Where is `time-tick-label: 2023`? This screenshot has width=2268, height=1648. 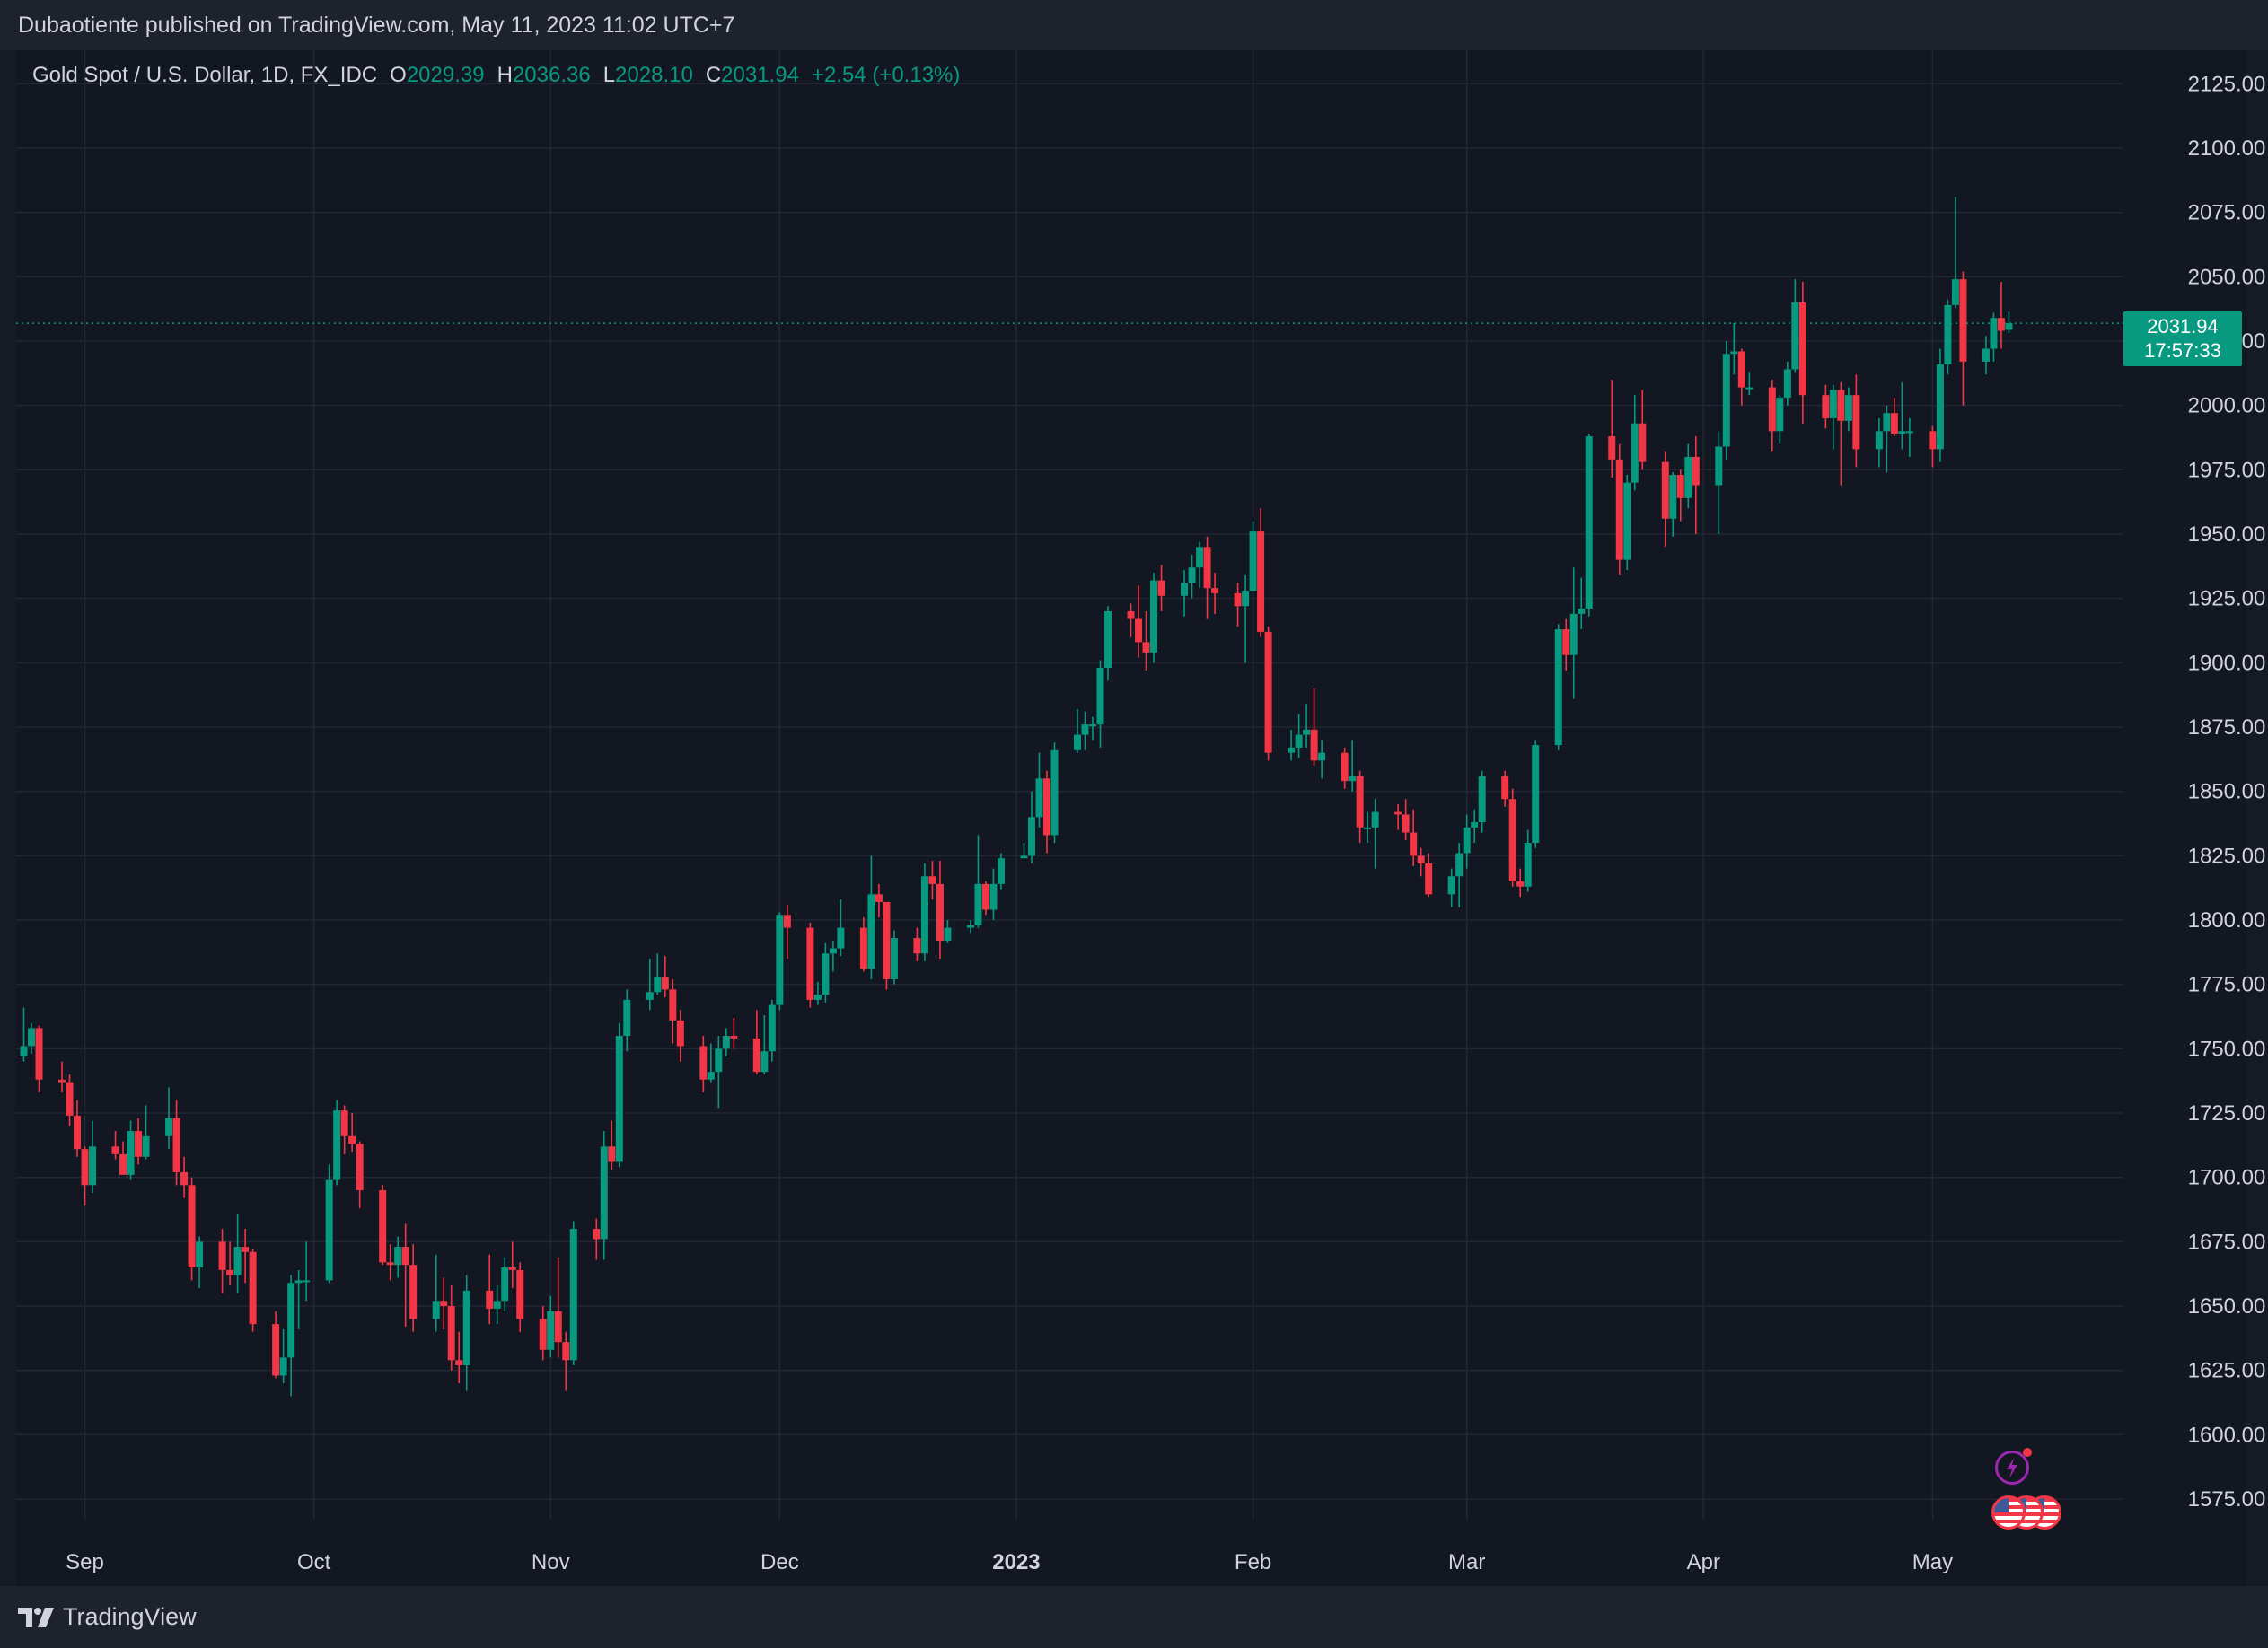 time-tick-label: 2023 is located at coordinates (1016, 1562).